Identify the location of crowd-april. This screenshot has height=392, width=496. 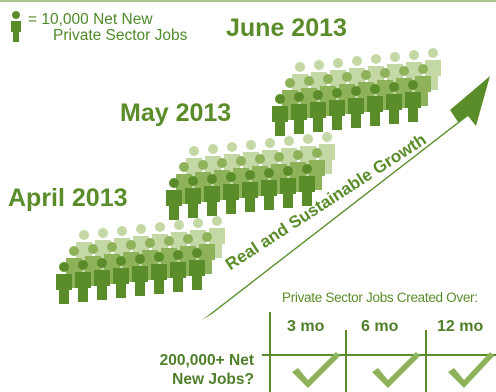
(140, 260).